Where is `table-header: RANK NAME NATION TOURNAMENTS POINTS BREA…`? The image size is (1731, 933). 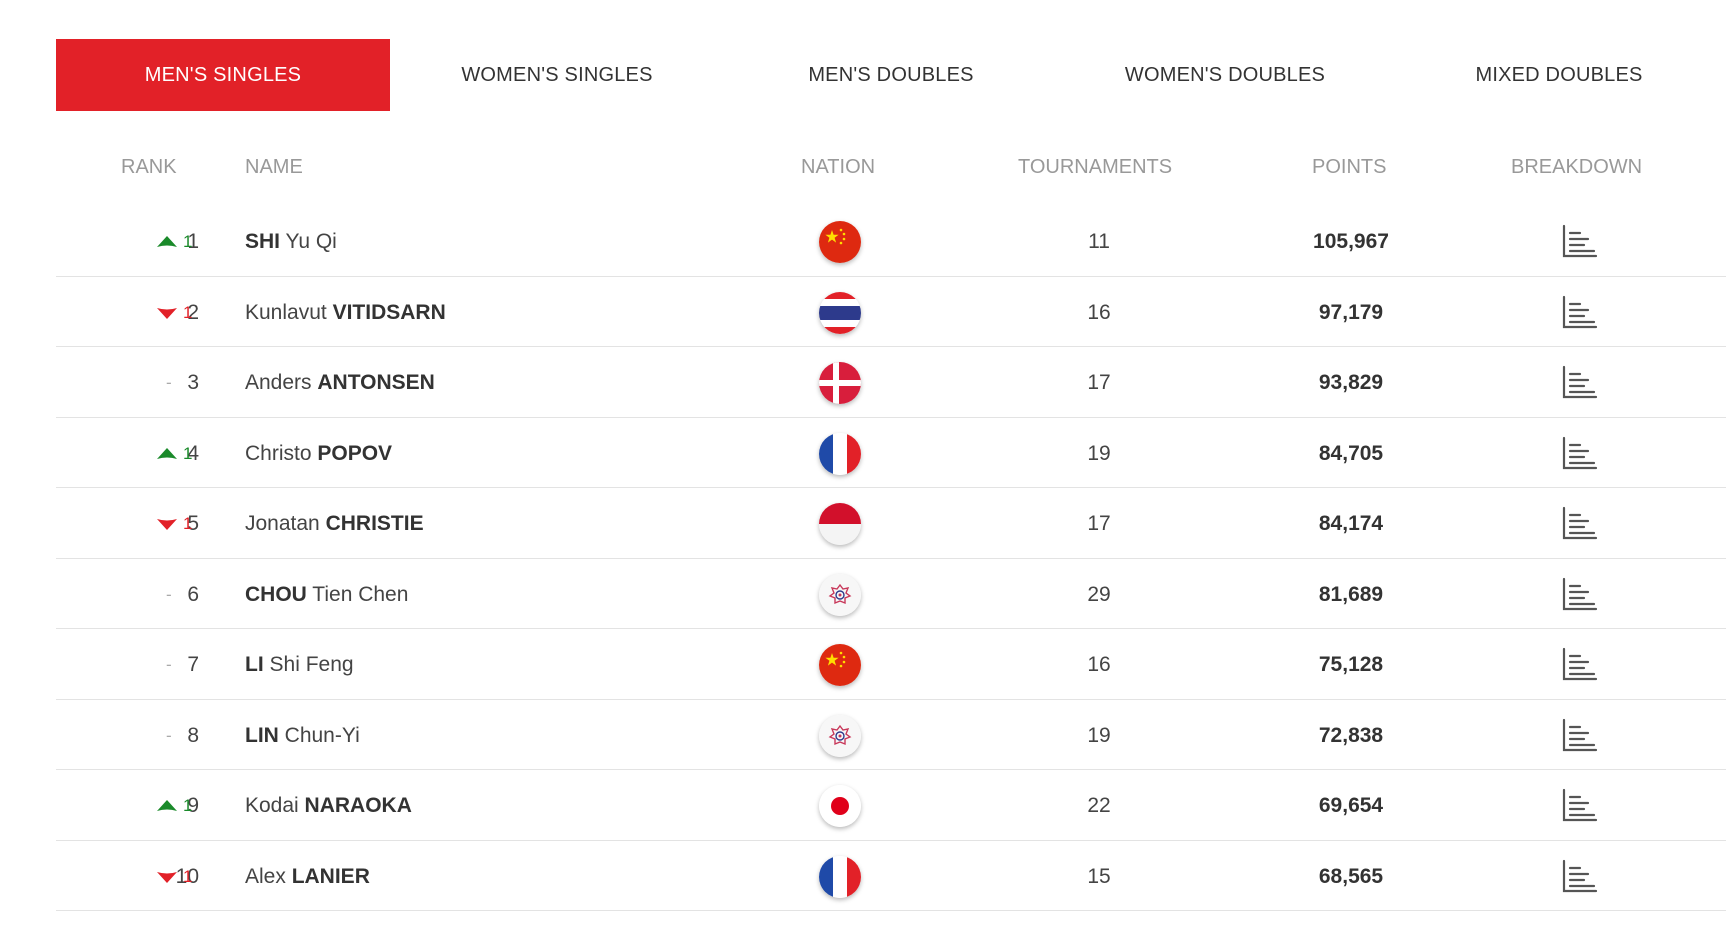
table-header: RANK NAME NATION TOURNAMENTS POINTS BREA… is located at coordinates (891, 168).